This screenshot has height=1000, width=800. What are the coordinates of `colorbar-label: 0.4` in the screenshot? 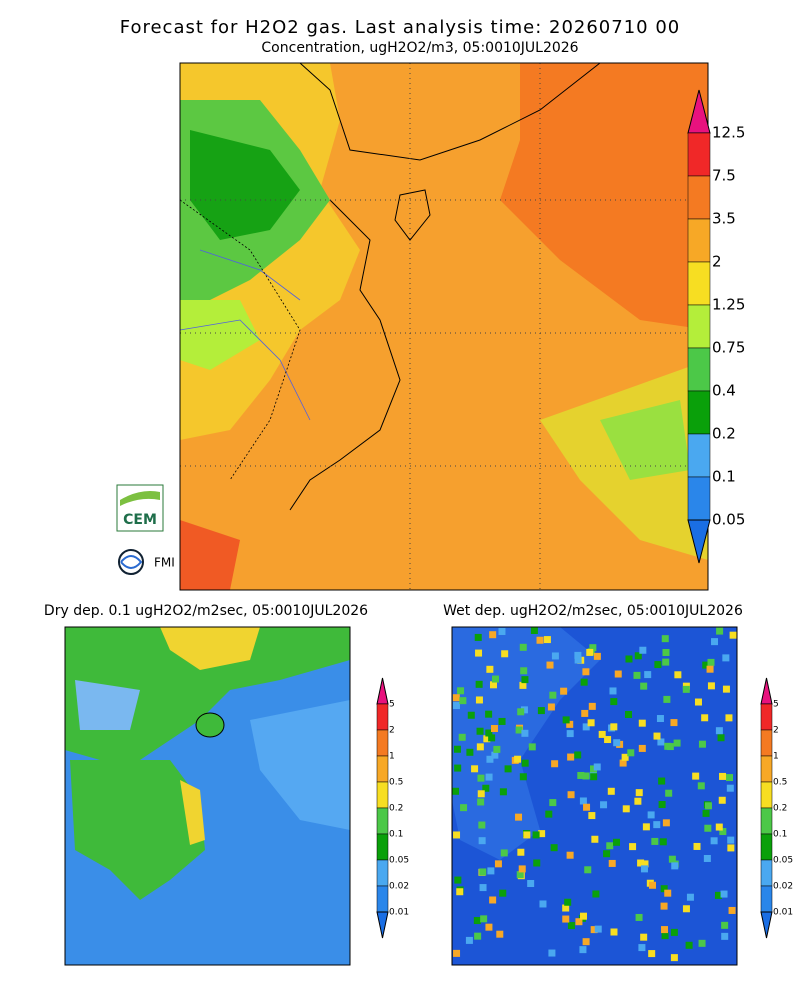 It's located at (724, 391).